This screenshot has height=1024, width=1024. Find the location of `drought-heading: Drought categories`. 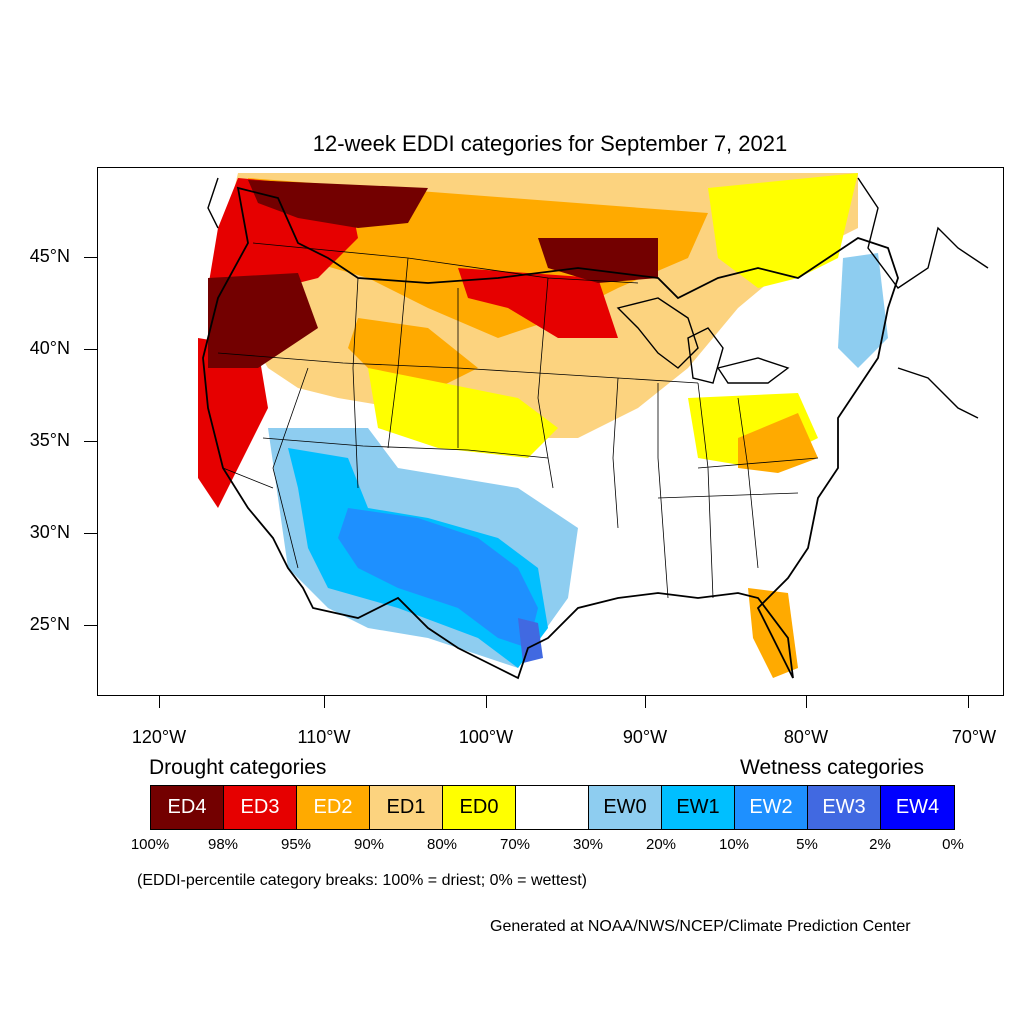

drought-heading: Drought categories is located at coordinates (238, 767).